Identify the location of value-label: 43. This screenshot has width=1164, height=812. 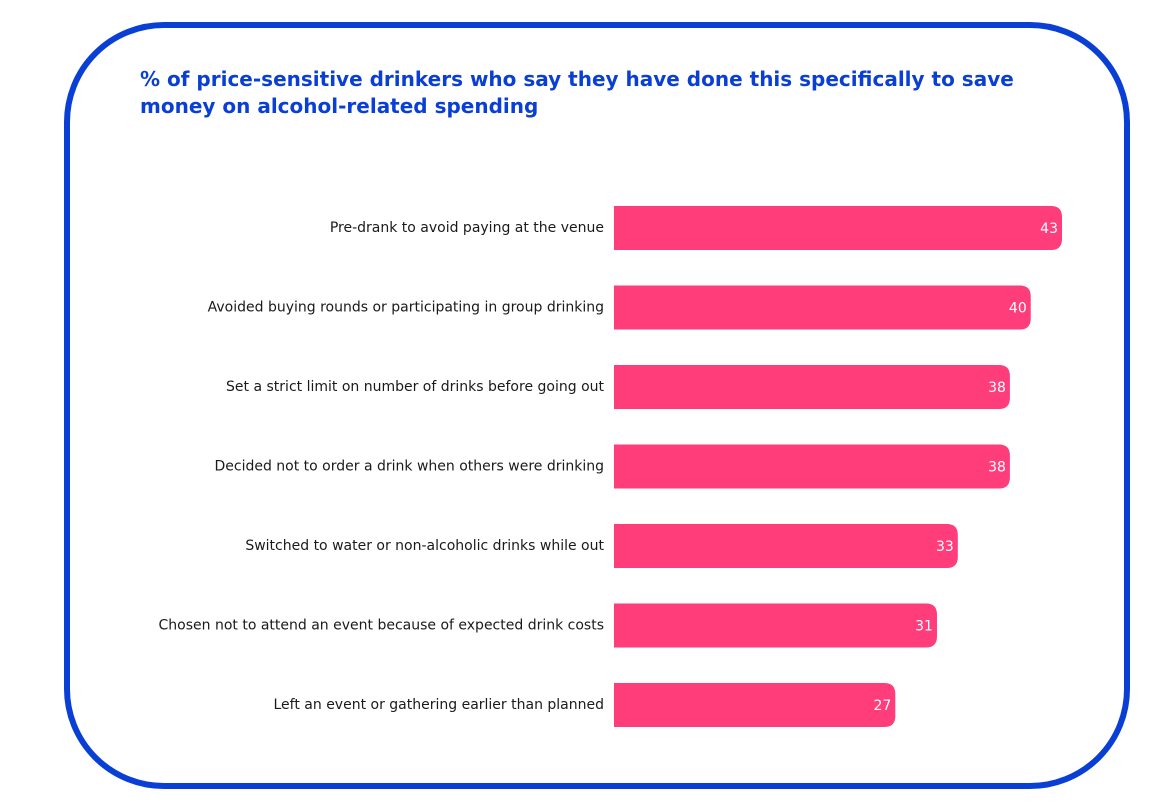
(1049, 229).